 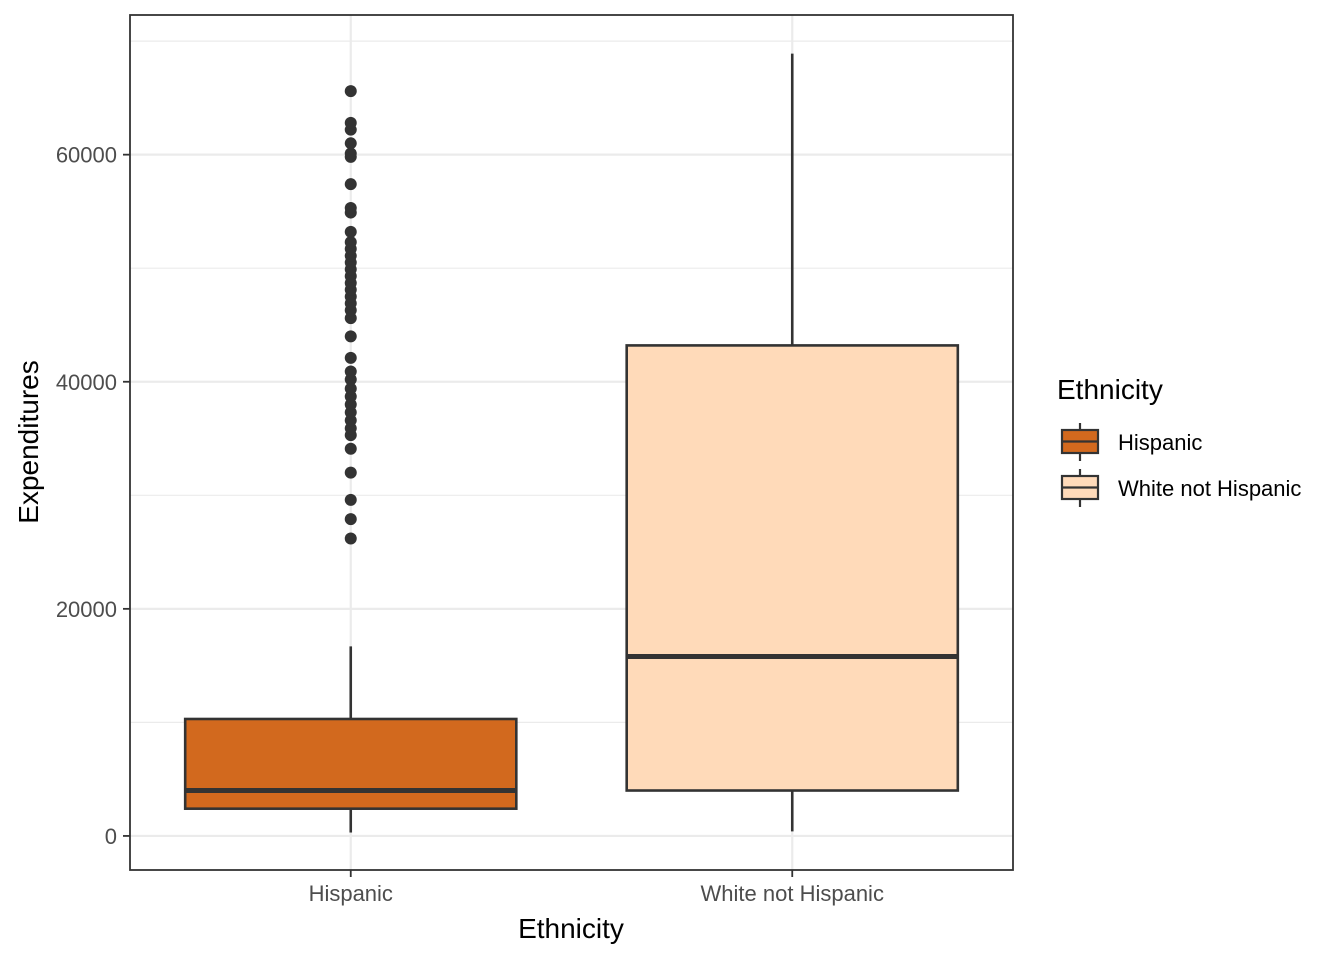 I want to click on legend-title: Ethnicity, so click(x=1110, y=389).